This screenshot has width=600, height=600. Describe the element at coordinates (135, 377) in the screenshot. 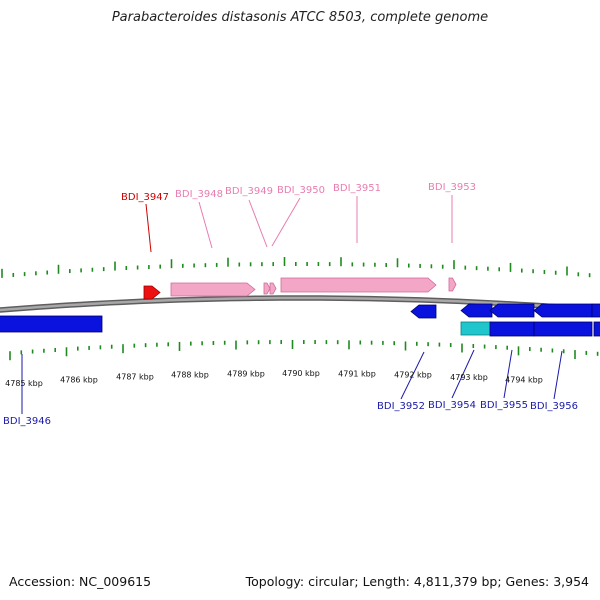

I see `kbp-label: 4787 kbp` at that location.